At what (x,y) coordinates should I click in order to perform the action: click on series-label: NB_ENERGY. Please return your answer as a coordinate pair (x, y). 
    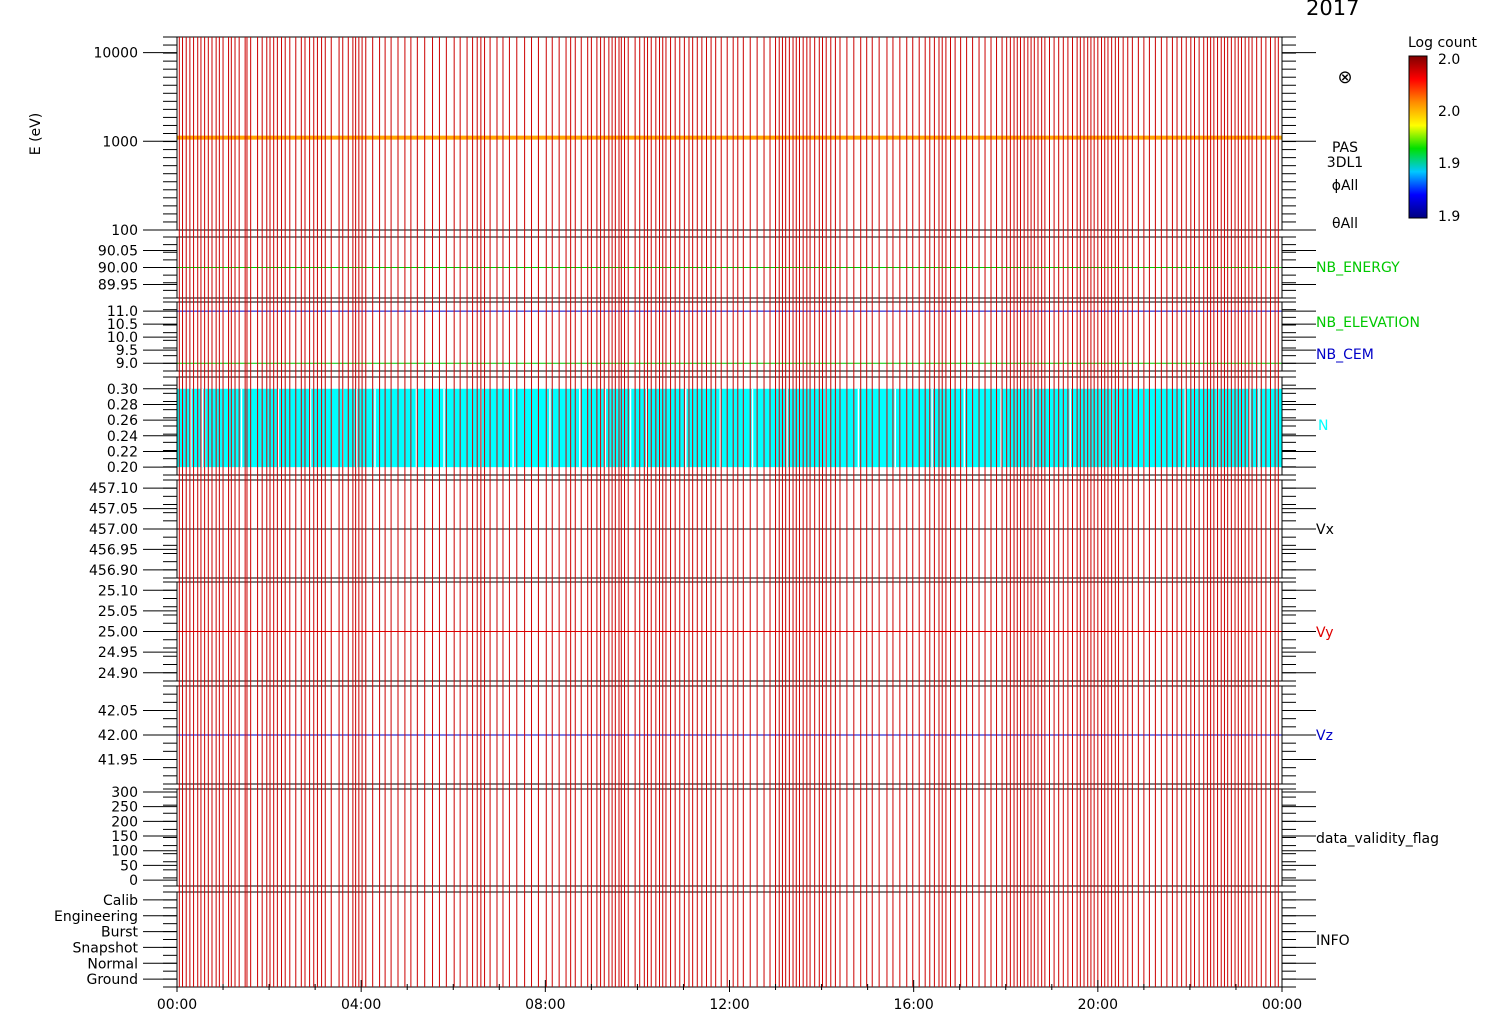
    Looking at the image, I should click on (1358, 268).